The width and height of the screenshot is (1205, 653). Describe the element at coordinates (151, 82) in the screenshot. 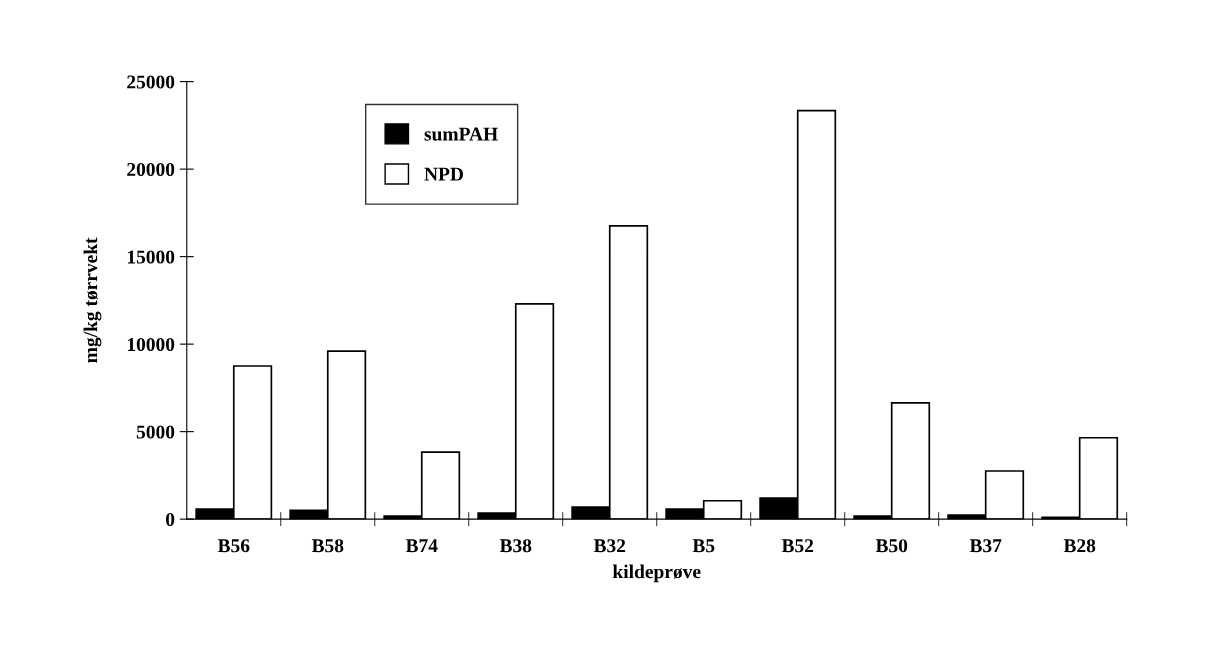

I see `y-tick-label: 25000` at that location.